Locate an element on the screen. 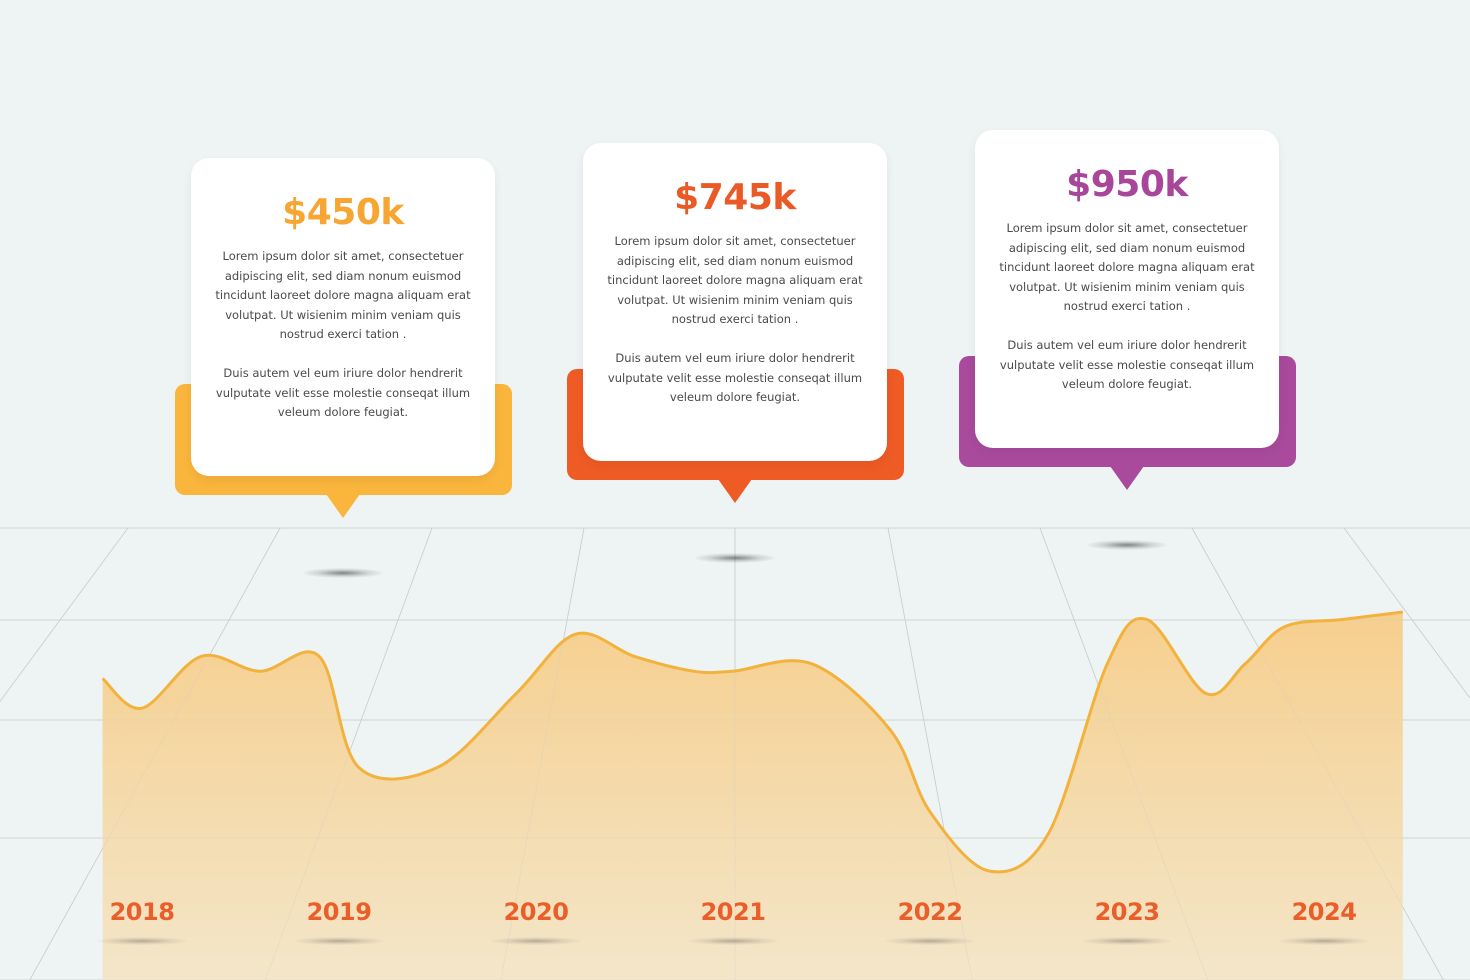 Image resolution: width=1470 pixels, height=980 pixels. callout-value: $450k is located at coordinates (343, 212).